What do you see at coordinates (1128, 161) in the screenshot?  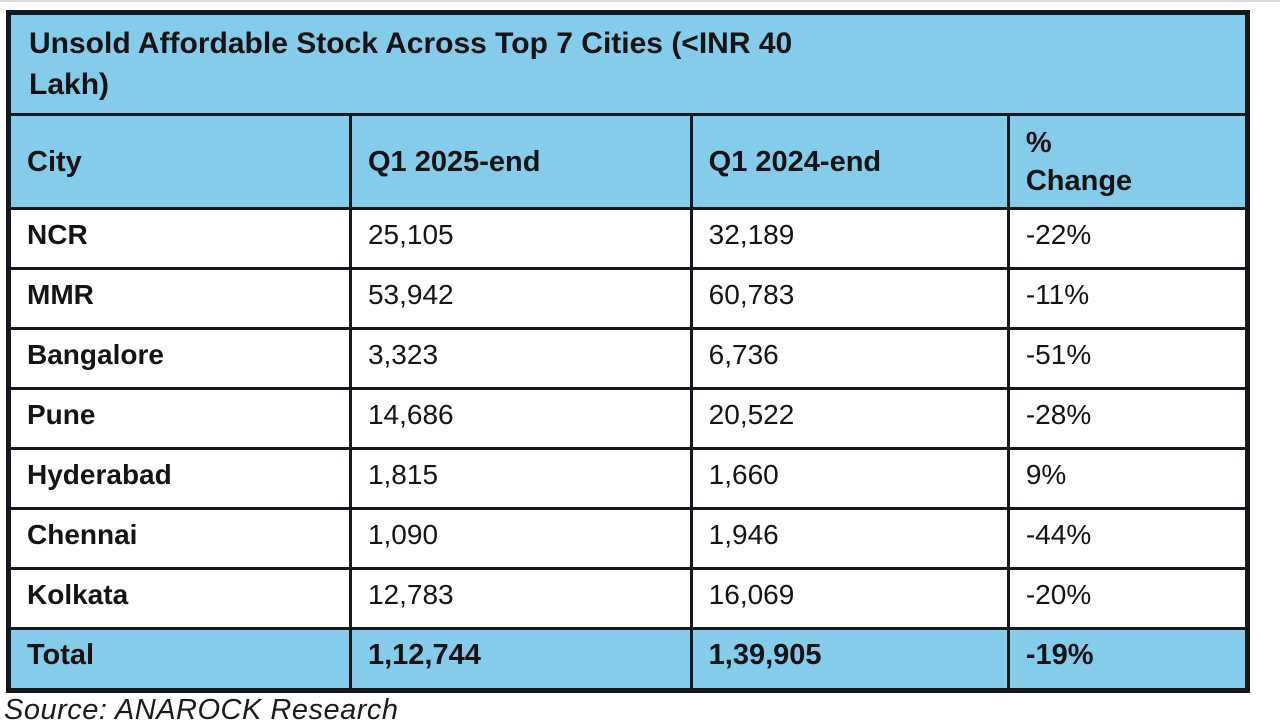 I see `column-header-pct-change: % Change` at bounding box center [1128, 161].